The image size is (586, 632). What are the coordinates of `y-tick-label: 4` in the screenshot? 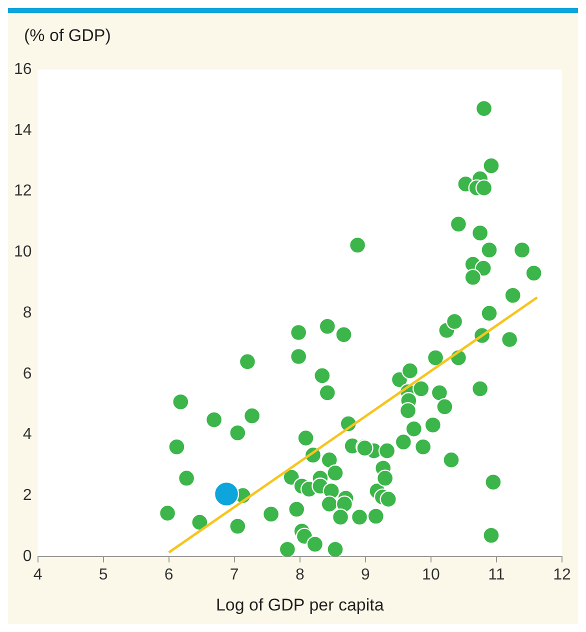 It's located at (27, 435).